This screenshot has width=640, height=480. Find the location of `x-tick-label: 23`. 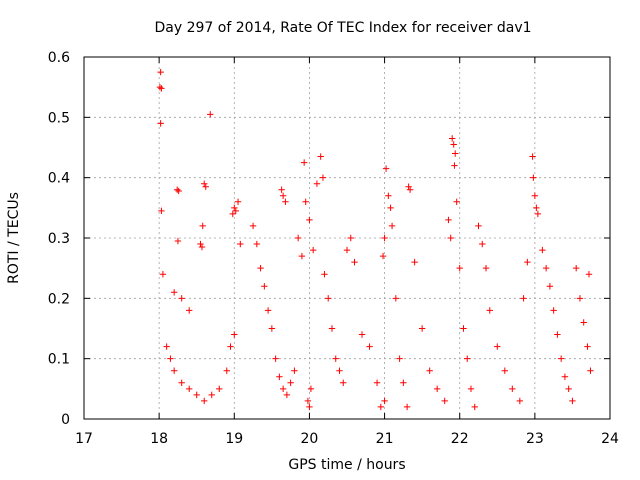

x-tick-label: 23 is located at coordinates (535, 439).